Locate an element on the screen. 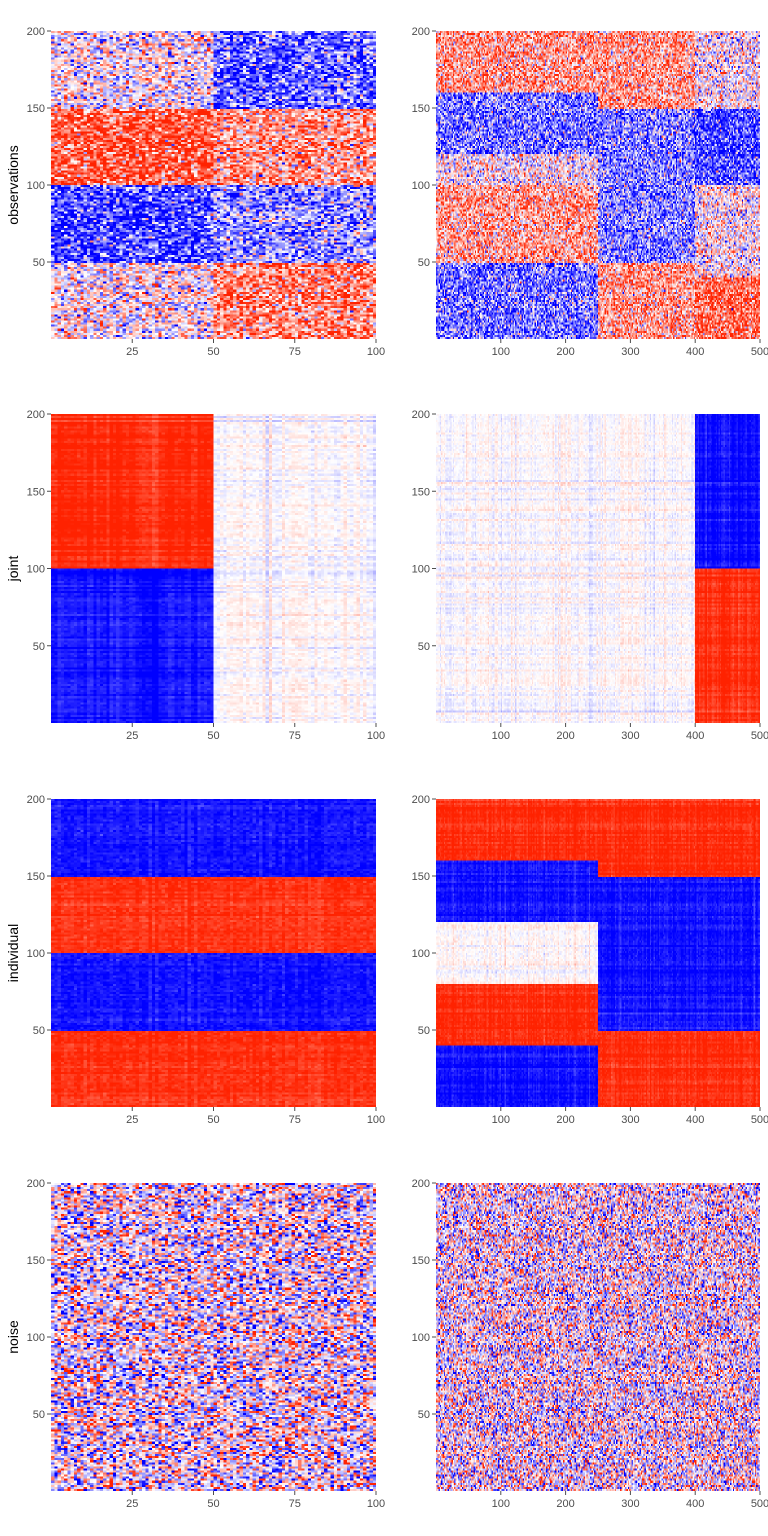 Image resolution: width=768 pixels, height=1536 pixels. heatmap-panel-obs-1: 50 100 150 200 25 50 75 100 observations is located at coordinates (195, 192).